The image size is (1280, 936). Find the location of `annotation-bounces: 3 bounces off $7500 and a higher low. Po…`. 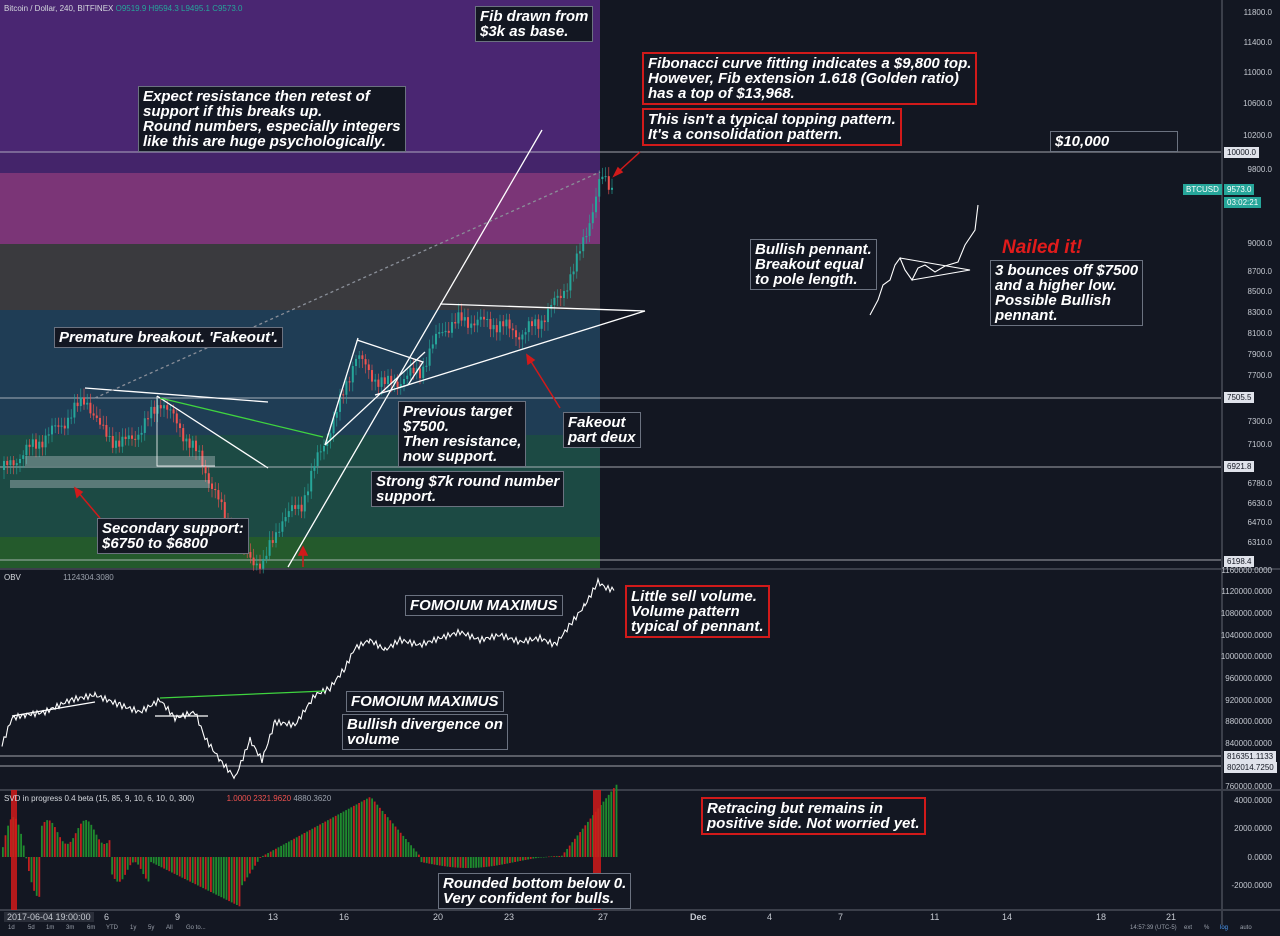

annotation-bounces: 3 bounces off $7500 and a higher low. Po… is located at coordinates (1067, 293).